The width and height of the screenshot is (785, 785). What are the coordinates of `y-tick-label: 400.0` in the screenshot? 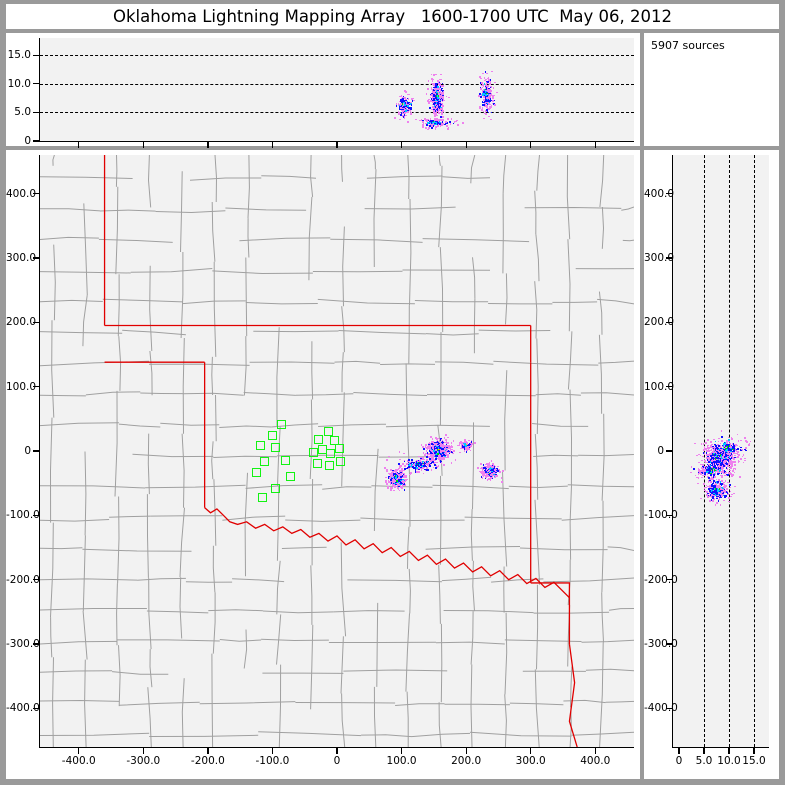 It's located at (21, 193).